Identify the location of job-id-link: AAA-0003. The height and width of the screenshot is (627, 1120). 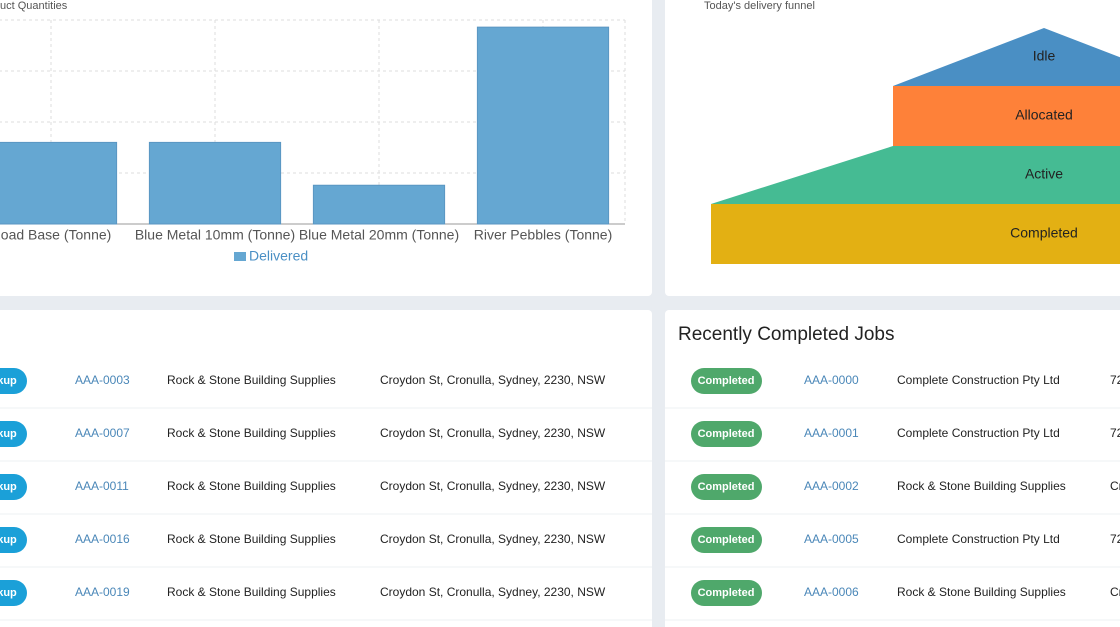
(102, 380).